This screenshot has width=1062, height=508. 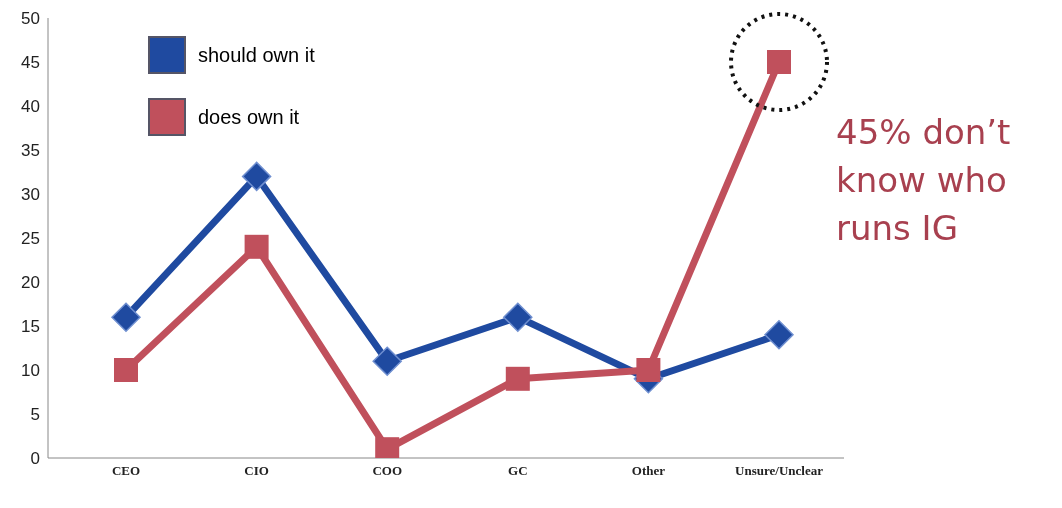 What do you see at coordinates (249, 117) in the screenshot?
I see `legend-label: does own it` at bounding box center [249, 117].